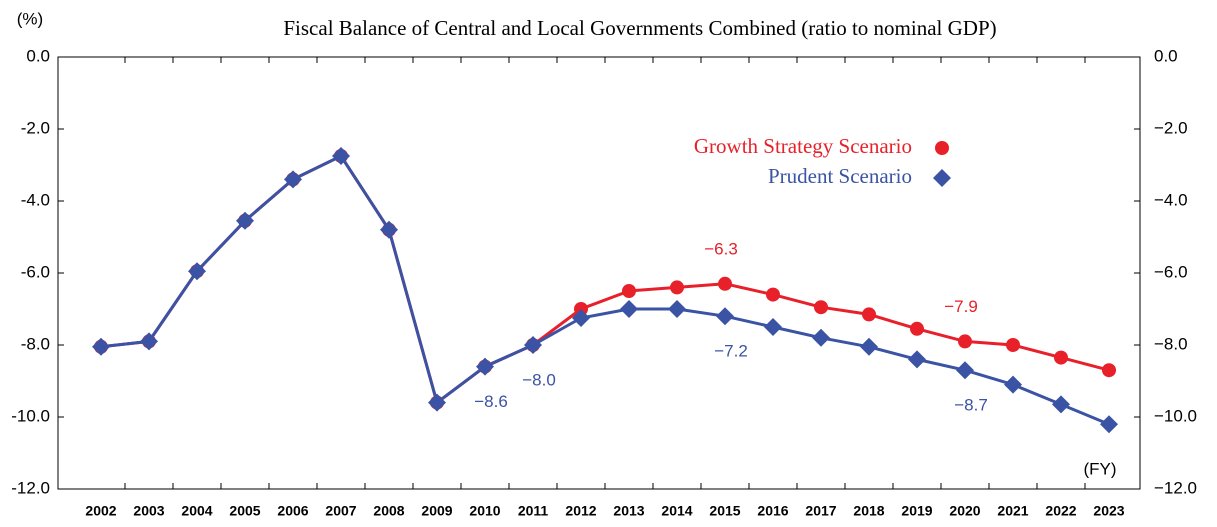 This screenshot has width=1217, height=527. What do you see at coordinates (1175, 487) in the screenshot?
I see `y2-tick-label: −12.0` at bounding box center [1175, 487].